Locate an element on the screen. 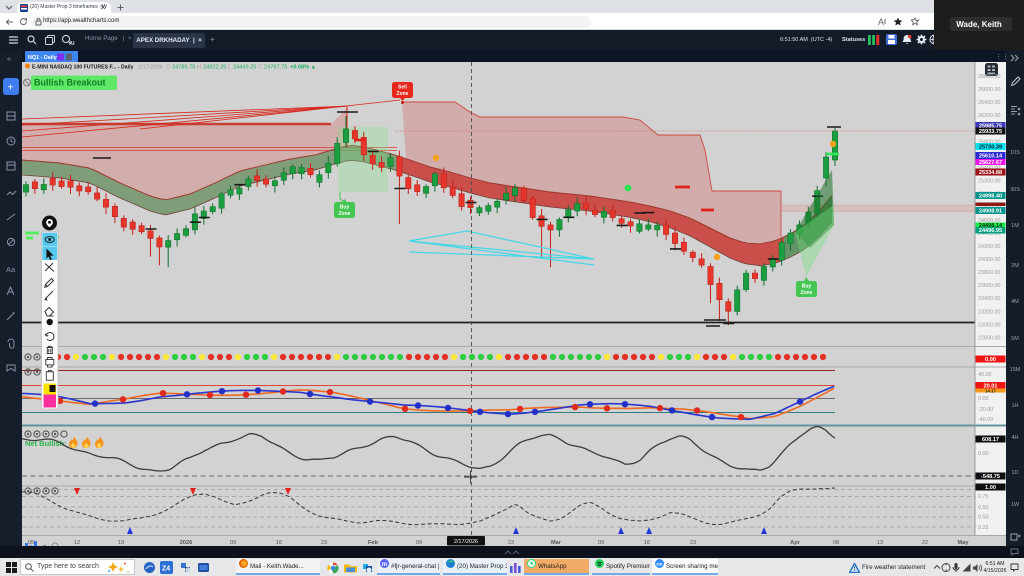  svg-text: May is located at coordinates (964, 543).